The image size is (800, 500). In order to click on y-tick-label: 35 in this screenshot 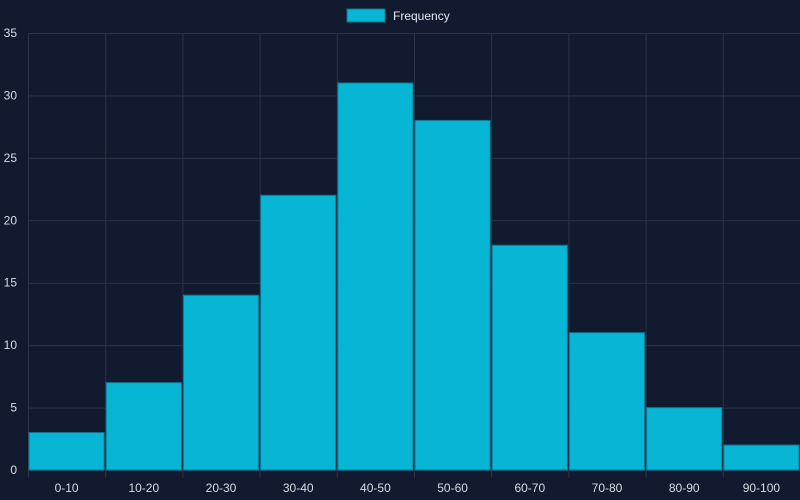, I will do `click(11, 33)`.